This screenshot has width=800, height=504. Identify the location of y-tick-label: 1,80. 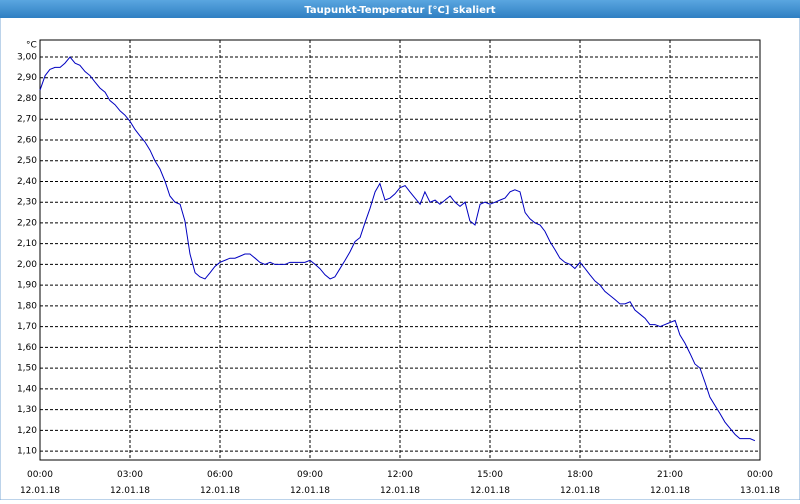
(27, 306).